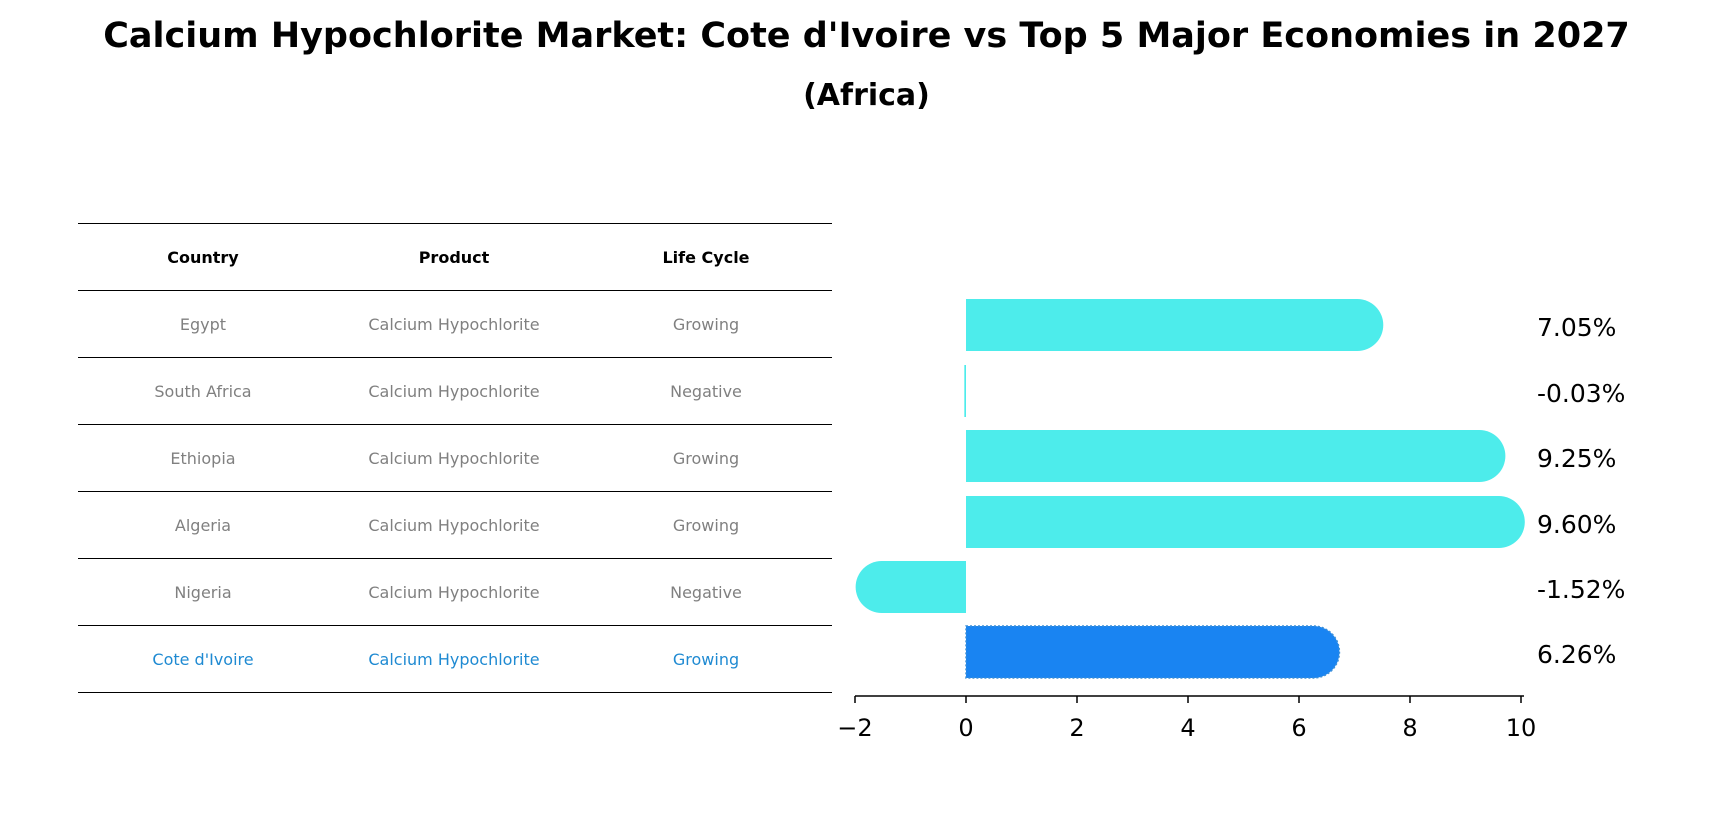 The width and height of the screenshot is (1733, 823). I want to click on value-label: -1.52%, so click(1581, 589).